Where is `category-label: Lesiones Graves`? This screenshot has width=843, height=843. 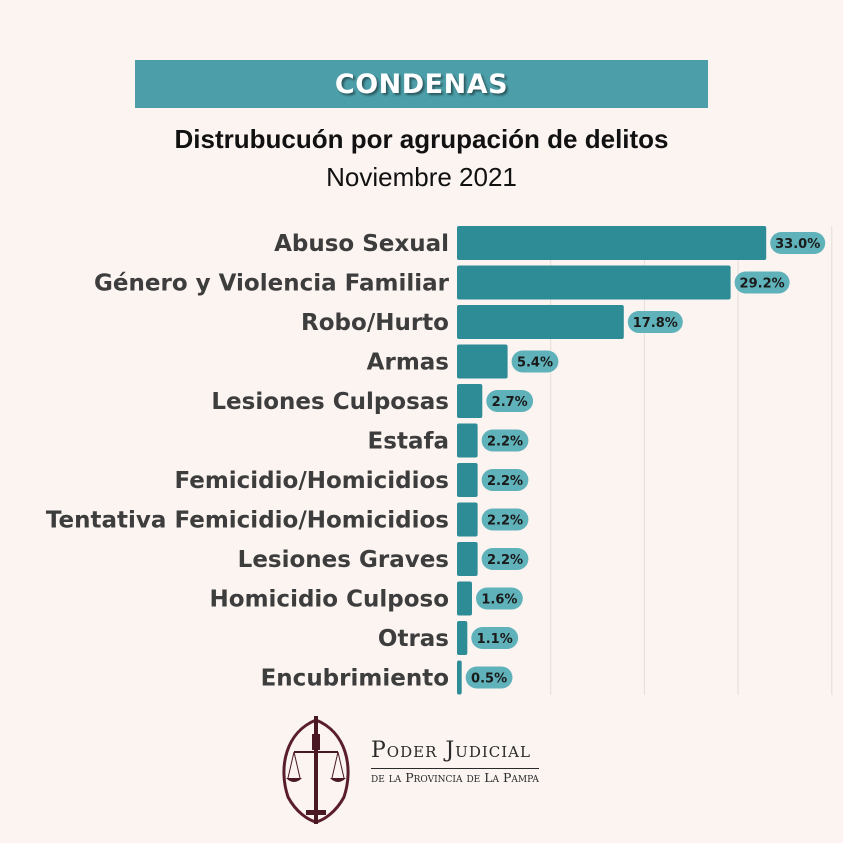 category-label: Lesiones Graves is located at coordinates (343, 560).